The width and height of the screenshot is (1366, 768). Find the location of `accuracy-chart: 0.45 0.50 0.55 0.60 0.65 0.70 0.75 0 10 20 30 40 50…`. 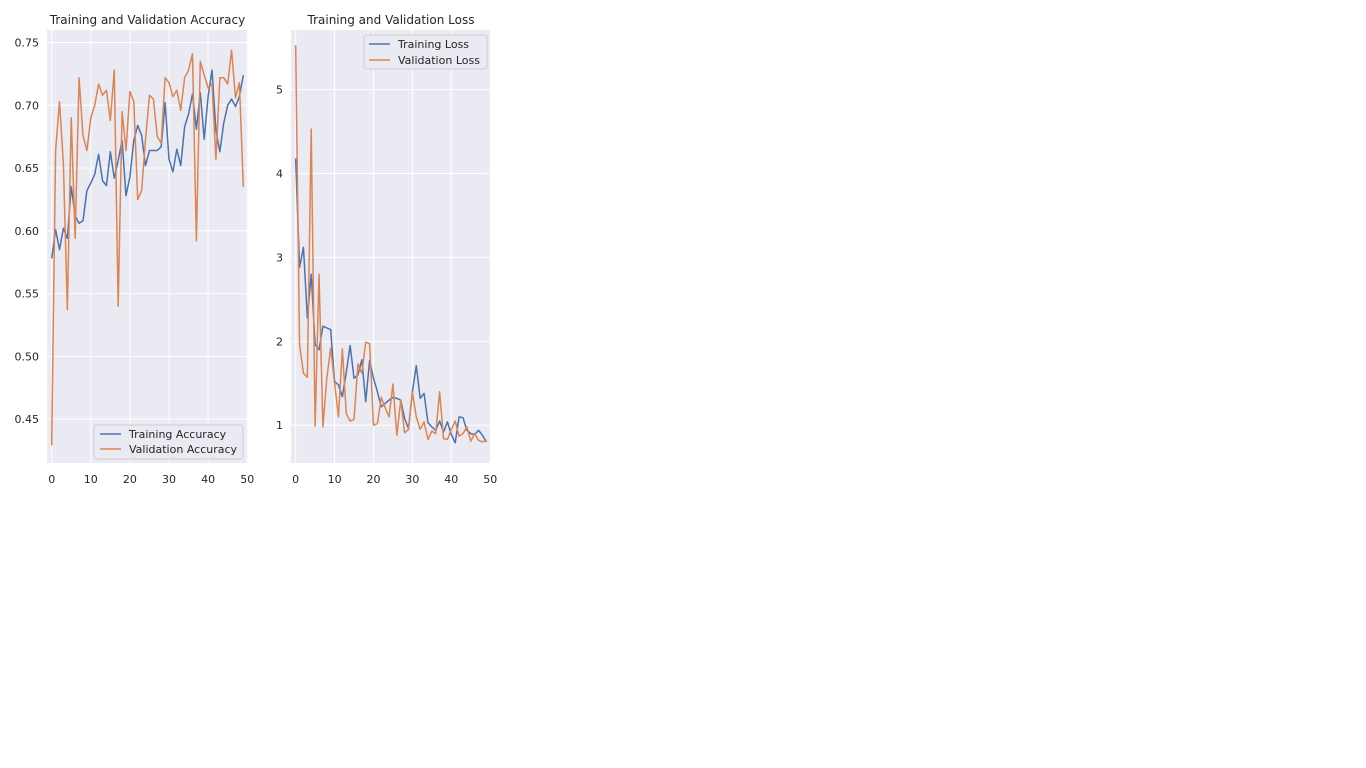

accuracy-chart: 0.45 0.50 0.55 0.60 0.65 0.70 0.75 0 10 20 30 40 50… is located at coordinates (135, 249).